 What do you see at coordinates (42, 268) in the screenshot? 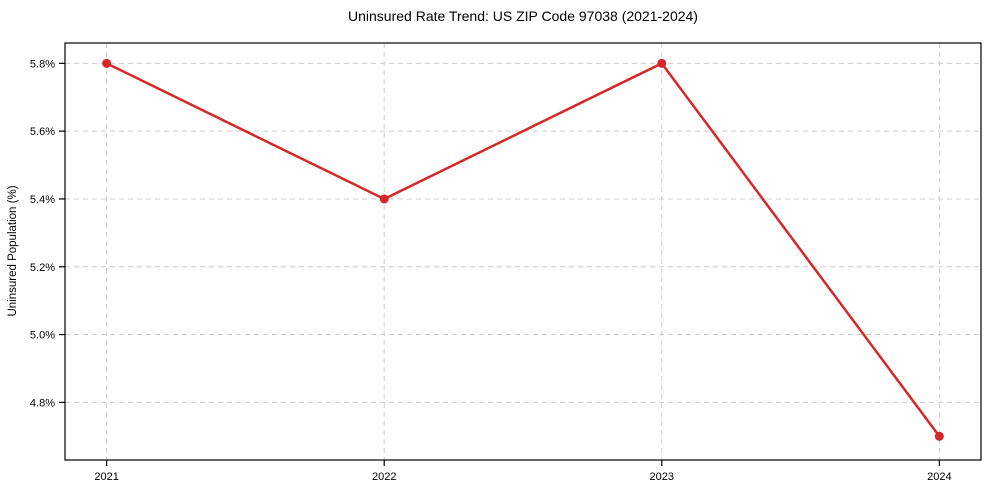
I see `y-tick-label: 5.2%` at bounding box center [42, 268].